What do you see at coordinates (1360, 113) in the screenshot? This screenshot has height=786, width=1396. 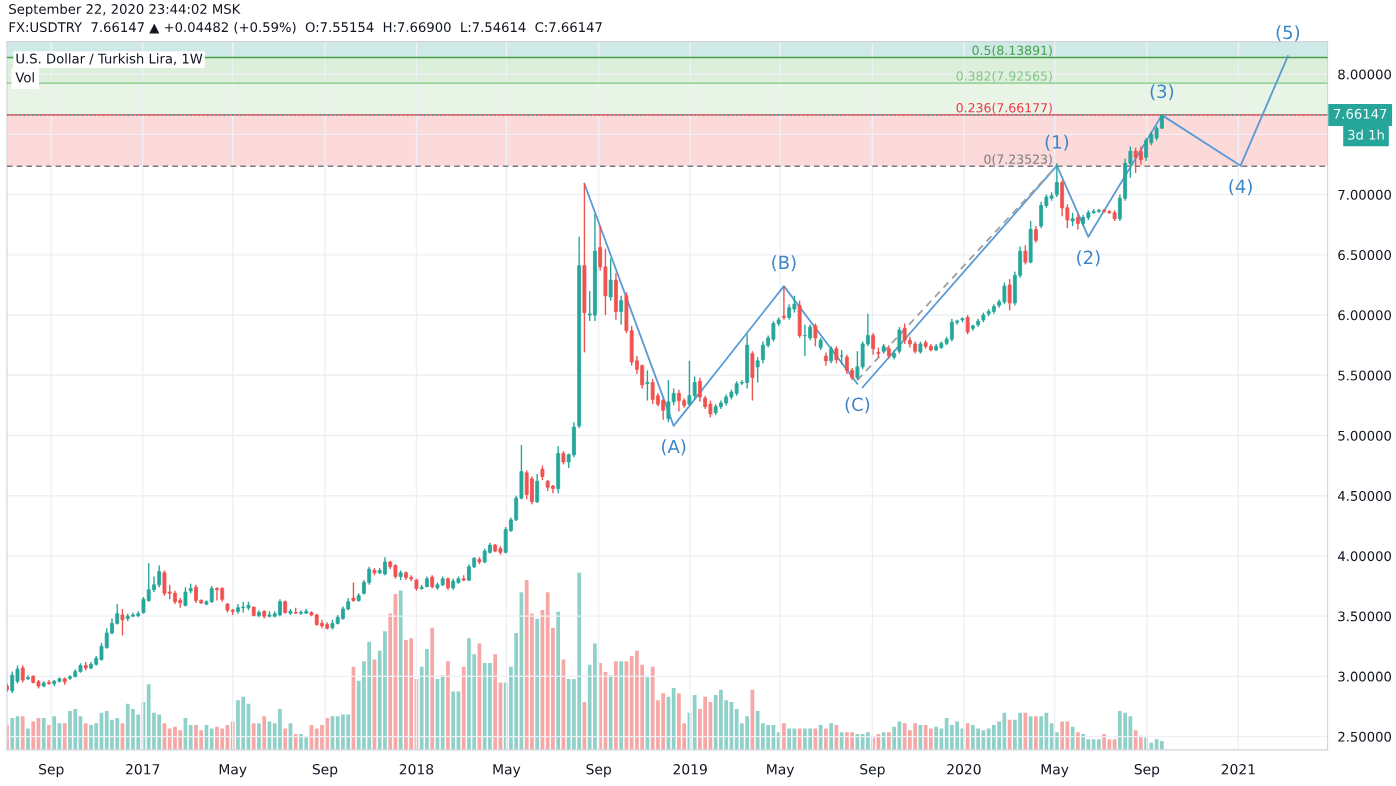 I see `ref-line-label: 7.66147` at bounding box center [1360, 113].